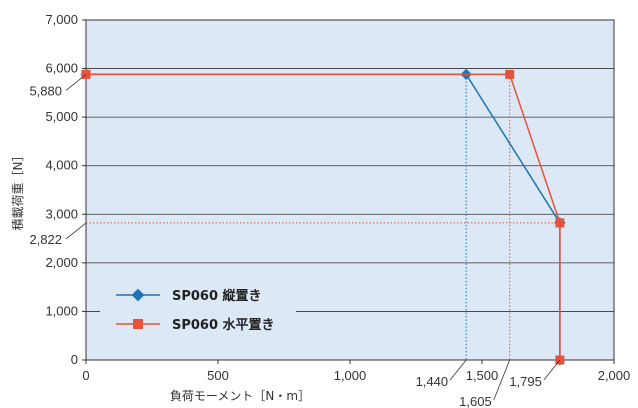 The width and height of the screenshot is (638, 408). What do you see at coordinates (432, 381) in the screenshot?
I see `x-callout-label: 1,440` at bounding box center [432, 381].